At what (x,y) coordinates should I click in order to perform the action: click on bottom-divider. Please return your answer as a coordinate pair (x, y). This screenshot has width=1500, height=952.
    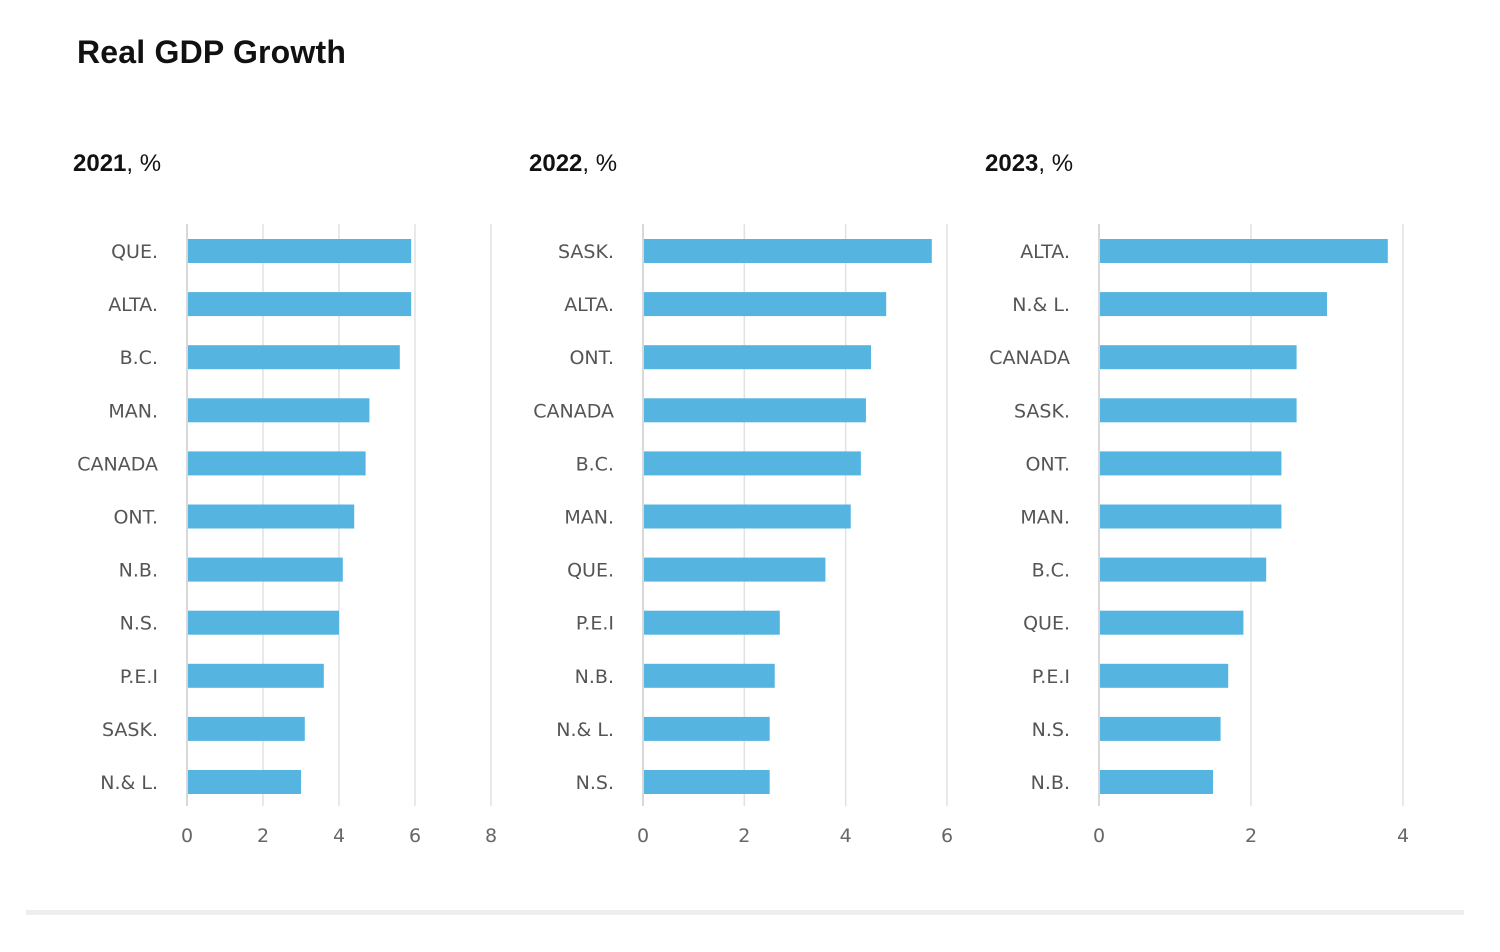
    Looking at the image, I should click on (745, 912).